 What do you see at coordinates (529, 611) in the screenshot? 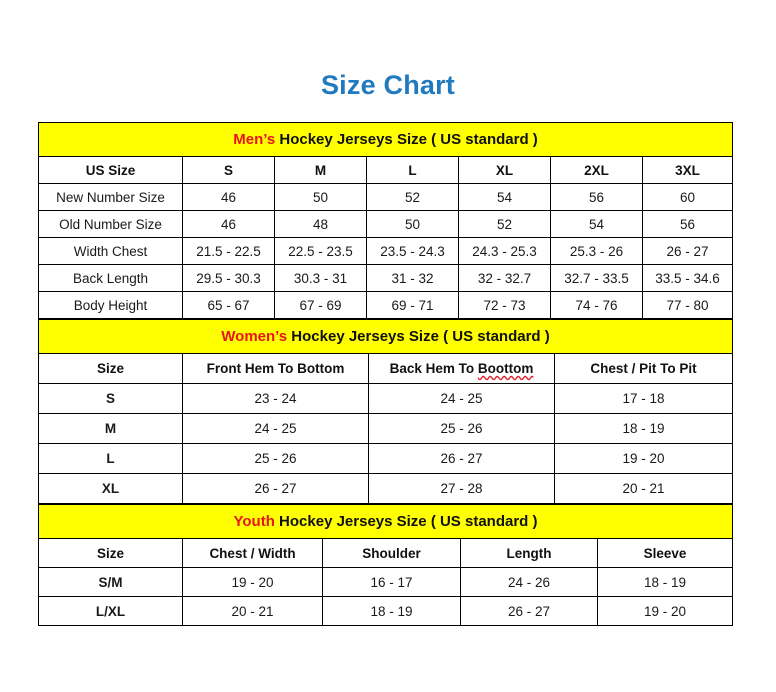
I see `youth-cell-1-2: 26 - 27` at bounding box center [529, 611].